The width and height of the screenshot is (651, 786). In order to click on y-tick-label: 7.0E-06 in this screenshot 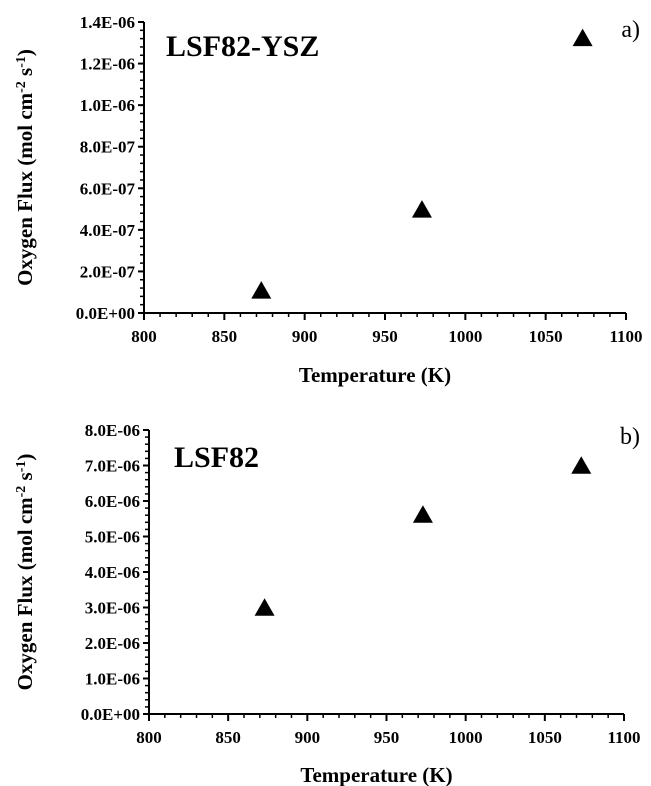, I will do `click(112, 466)`.